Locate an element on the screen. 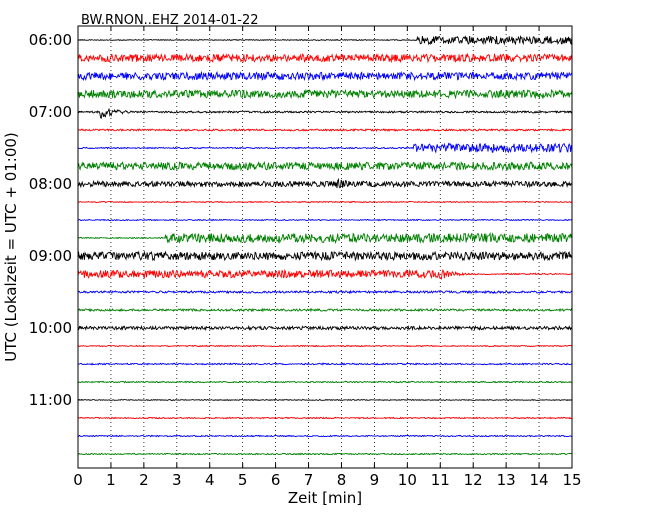  x-tick-label: 10 is located at coordinates (407, 480).